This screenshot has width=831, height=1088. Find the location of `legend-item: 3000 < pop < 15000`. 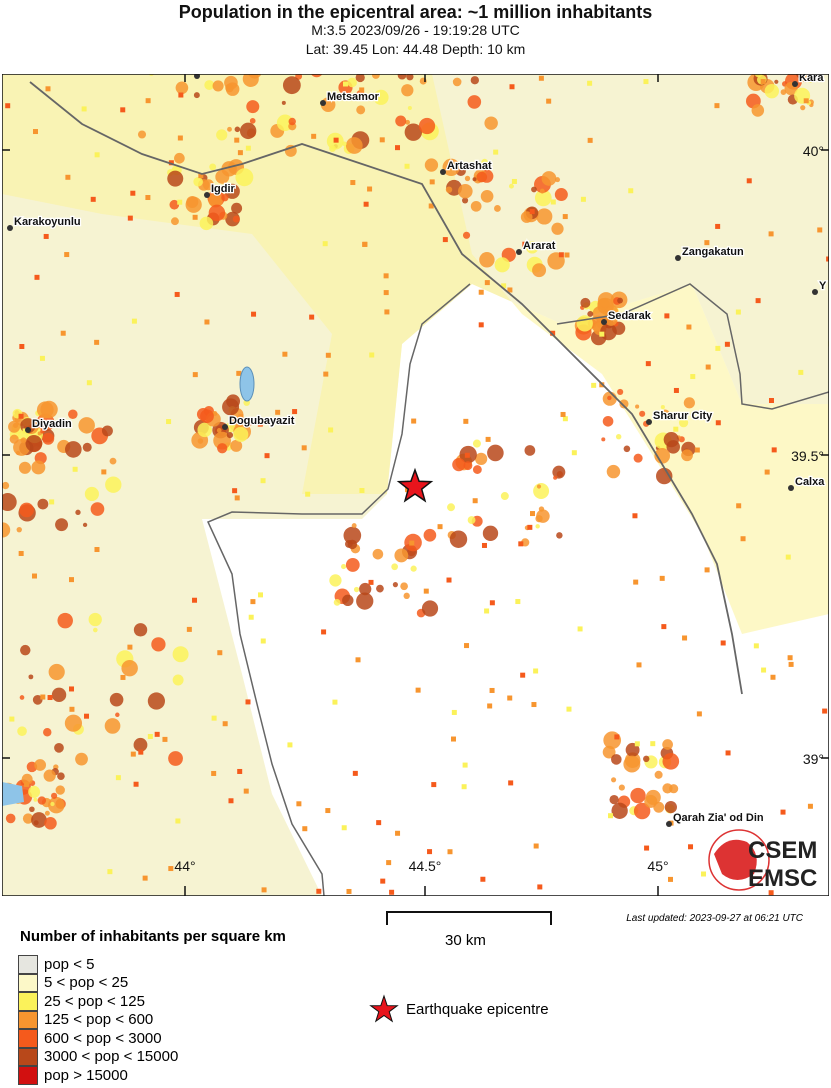

legend-item: 3000 < pop < 15000 is located at coordinates (98, 1056).